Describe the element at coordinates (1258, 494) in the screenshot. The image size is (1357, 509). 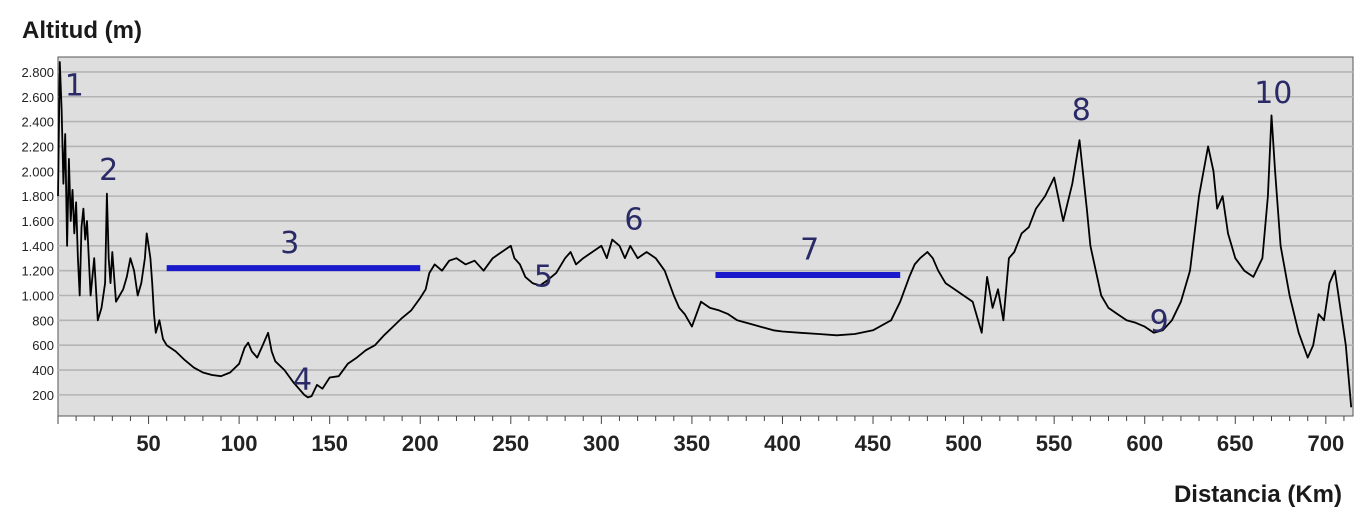
I see `x-axis-label: Distancia (Km)` at that location.